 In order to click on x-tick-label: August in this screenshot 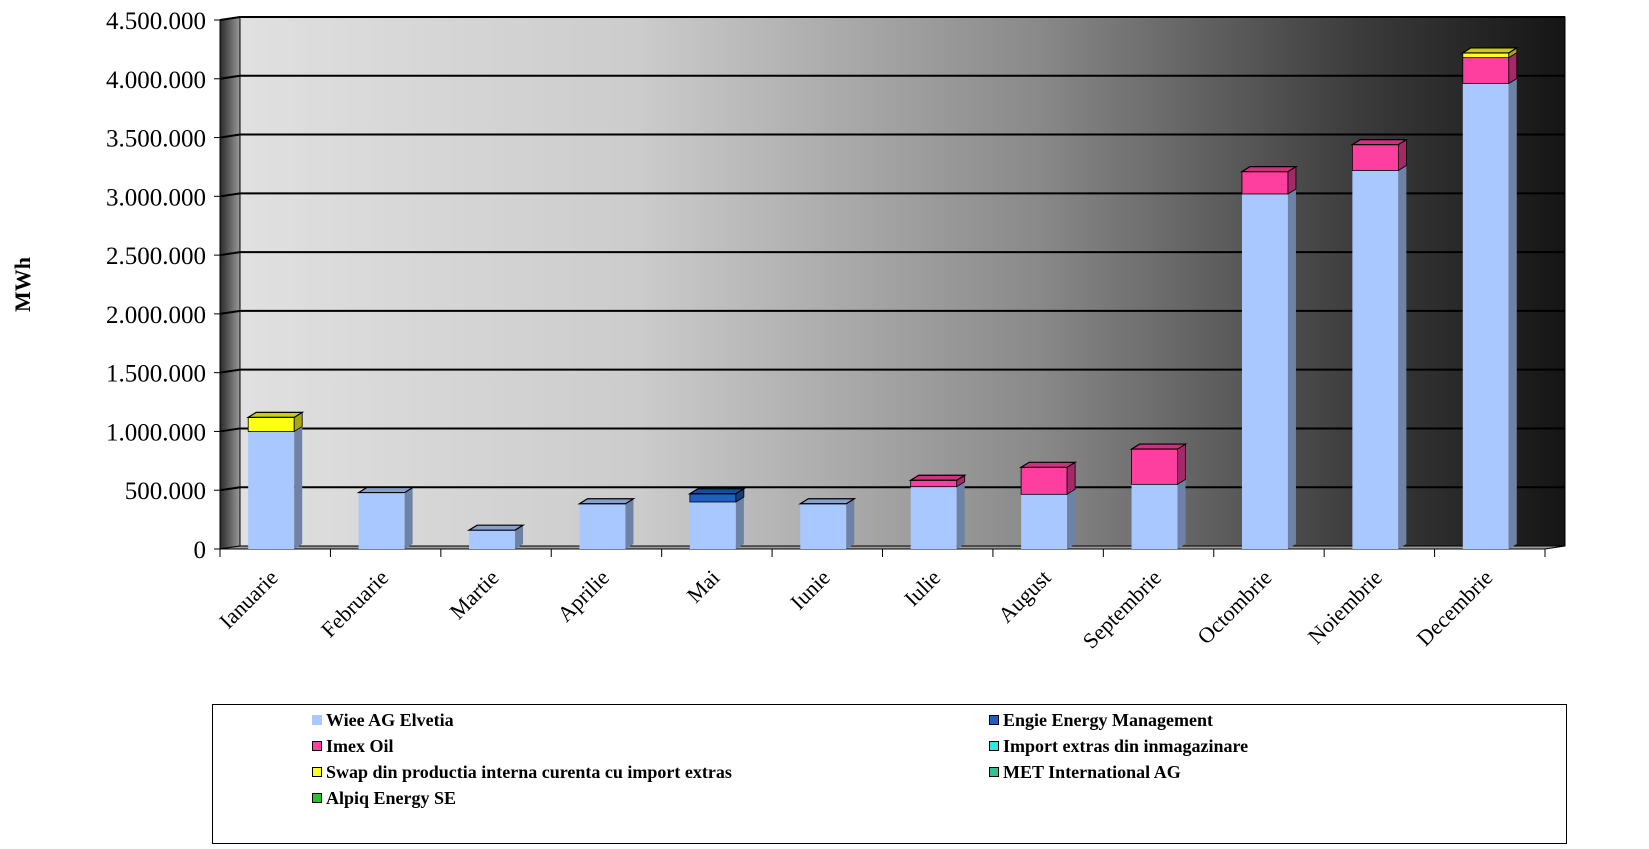, I will do `click(1024, 596)`.